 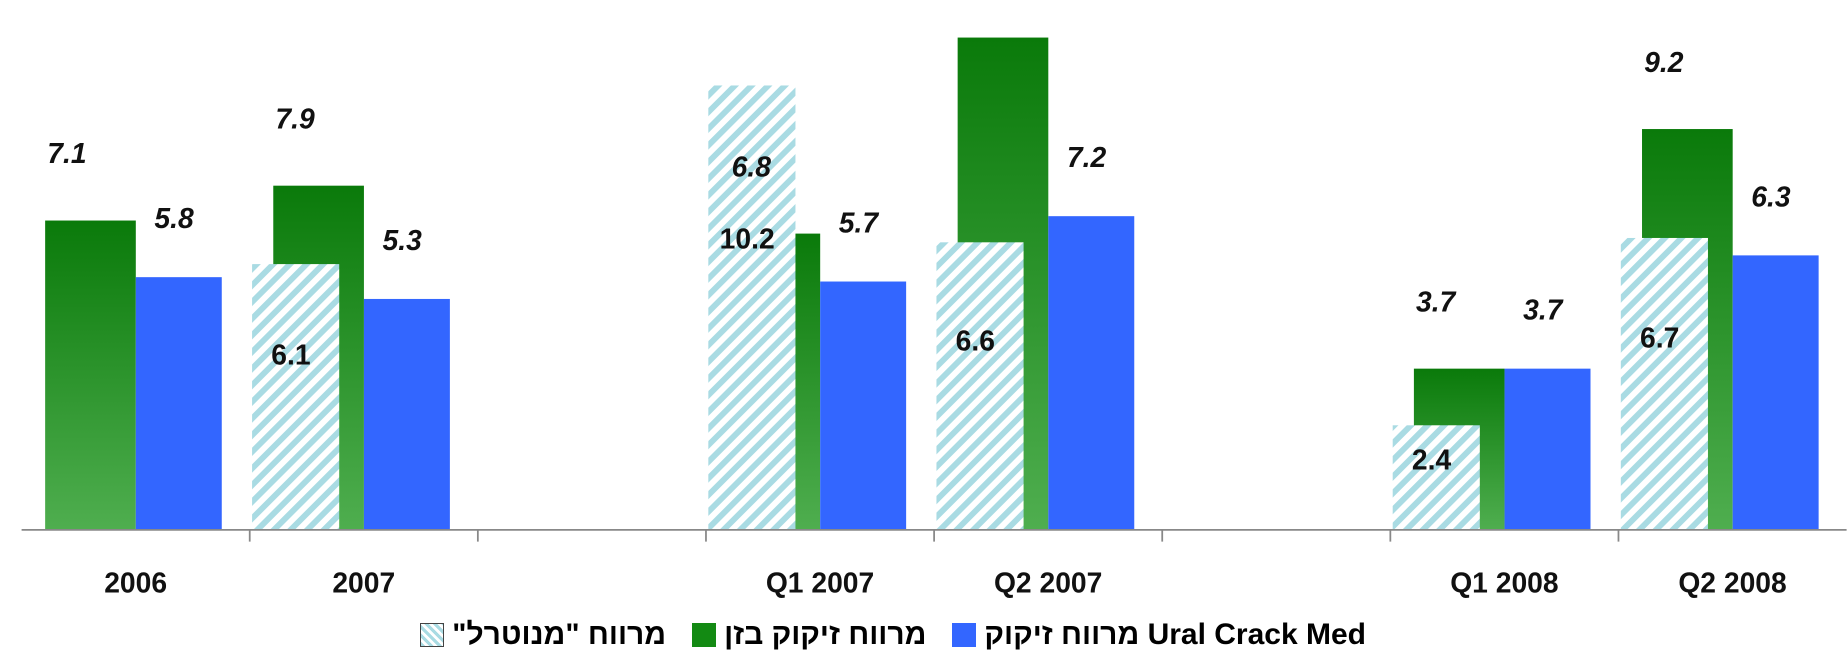 What do you see at coordinates (1087, 157) in the screenshot?
I see `data-label: 7.2` at bounding box center [1087, 157].